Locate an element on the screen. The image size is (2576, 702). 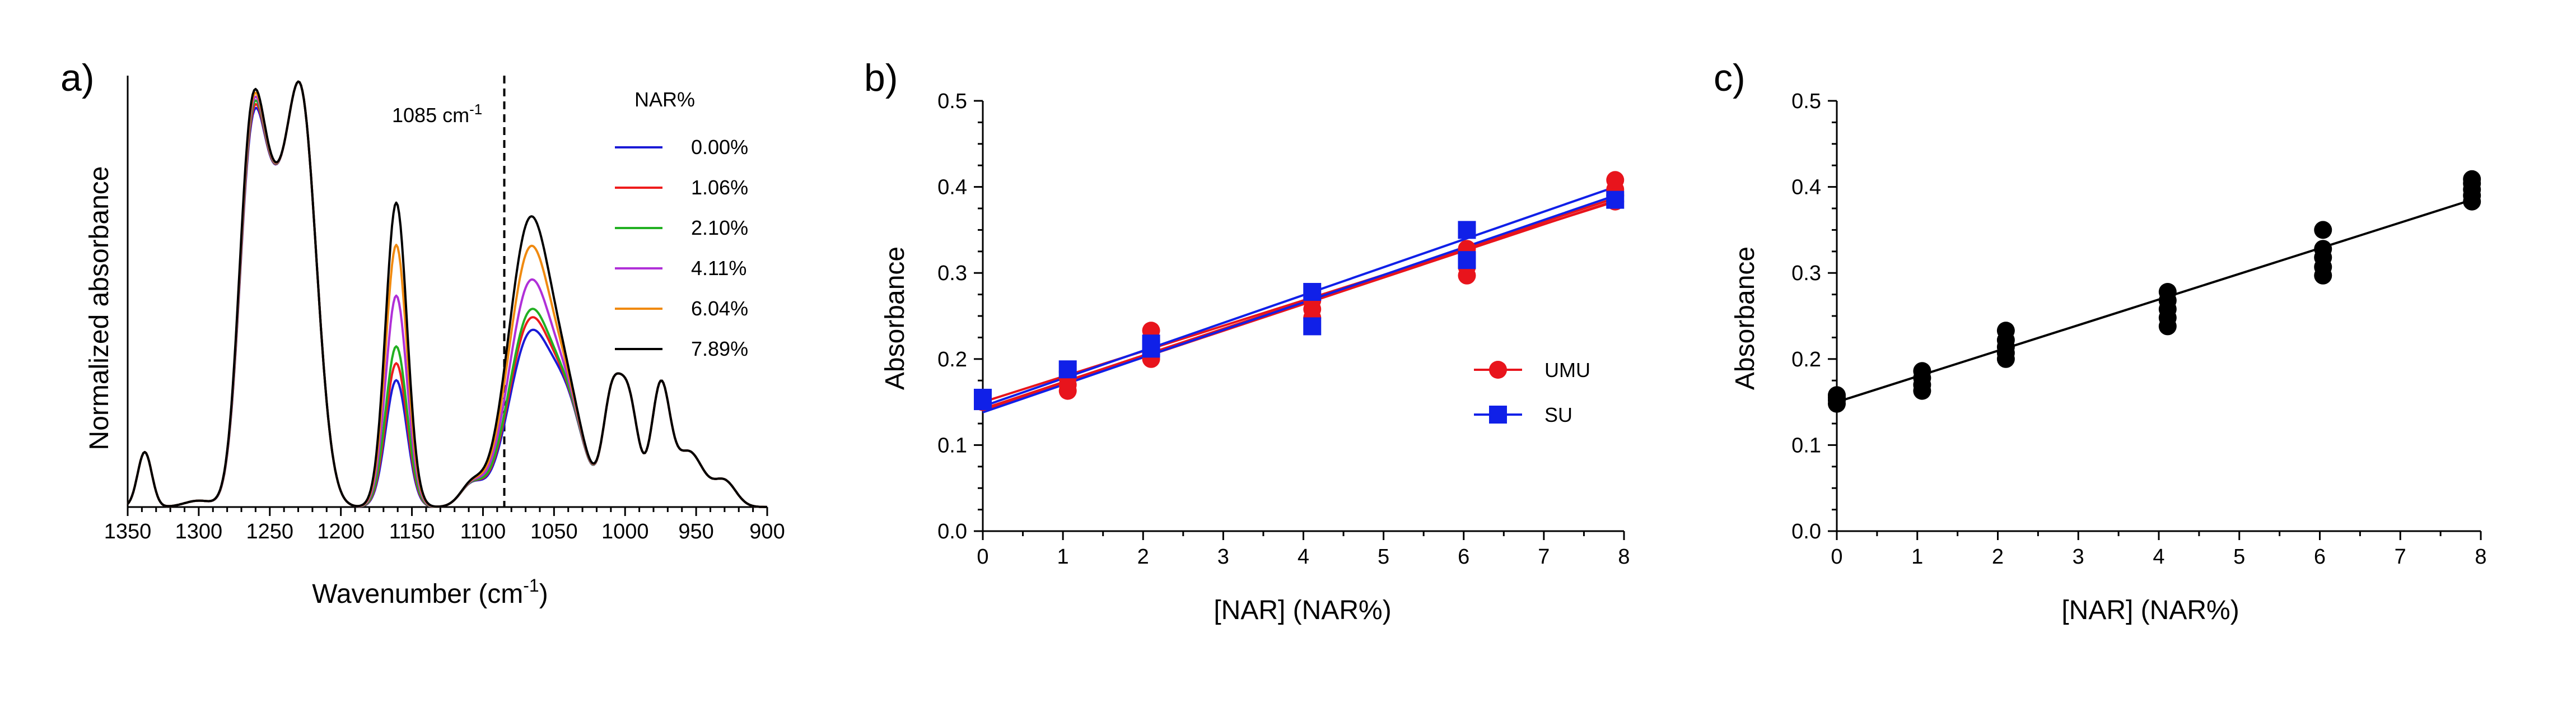
panel-c-y-tick-label: 0.0 is located at coordinates (1806, 531).